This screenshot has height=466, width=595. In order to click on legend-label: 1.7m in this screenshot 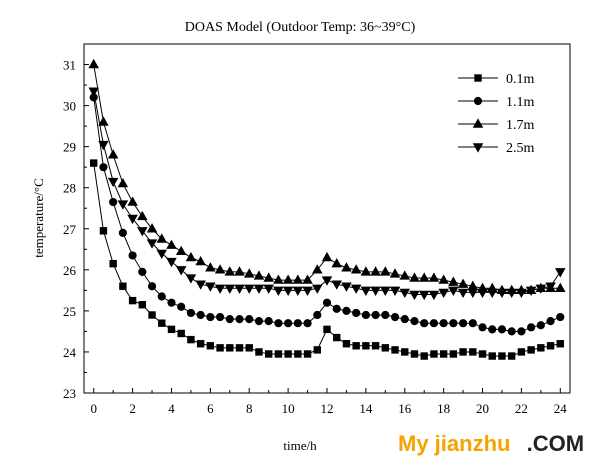, I will do `click(520, 125)`.